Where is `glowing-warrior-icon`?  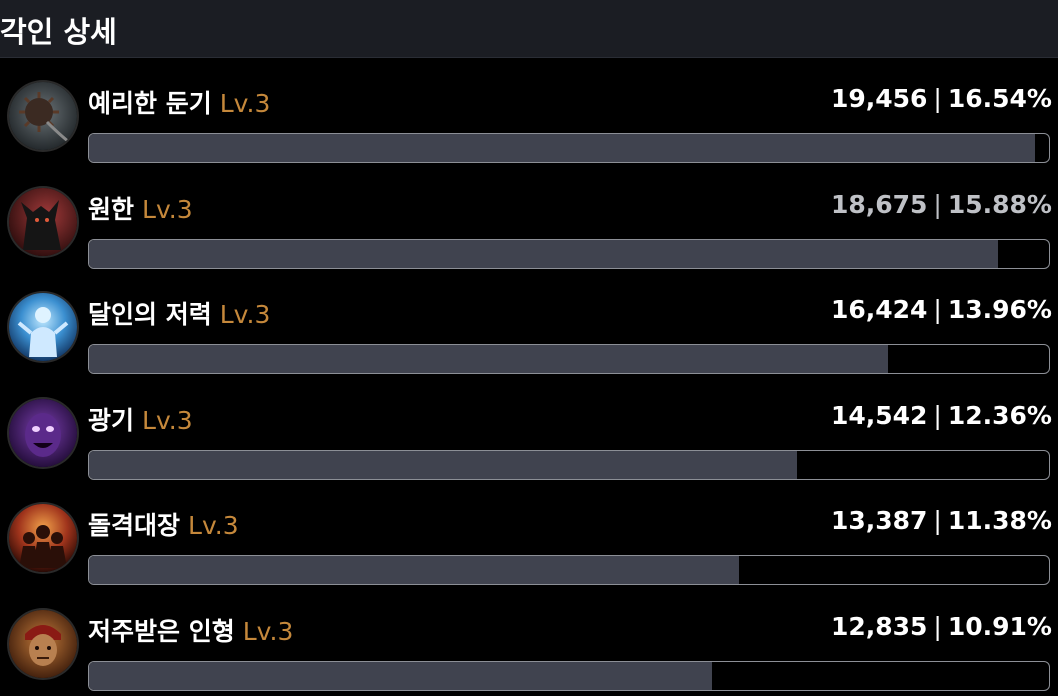
glowing-warrior-icon is located at coordinates (43, 327).